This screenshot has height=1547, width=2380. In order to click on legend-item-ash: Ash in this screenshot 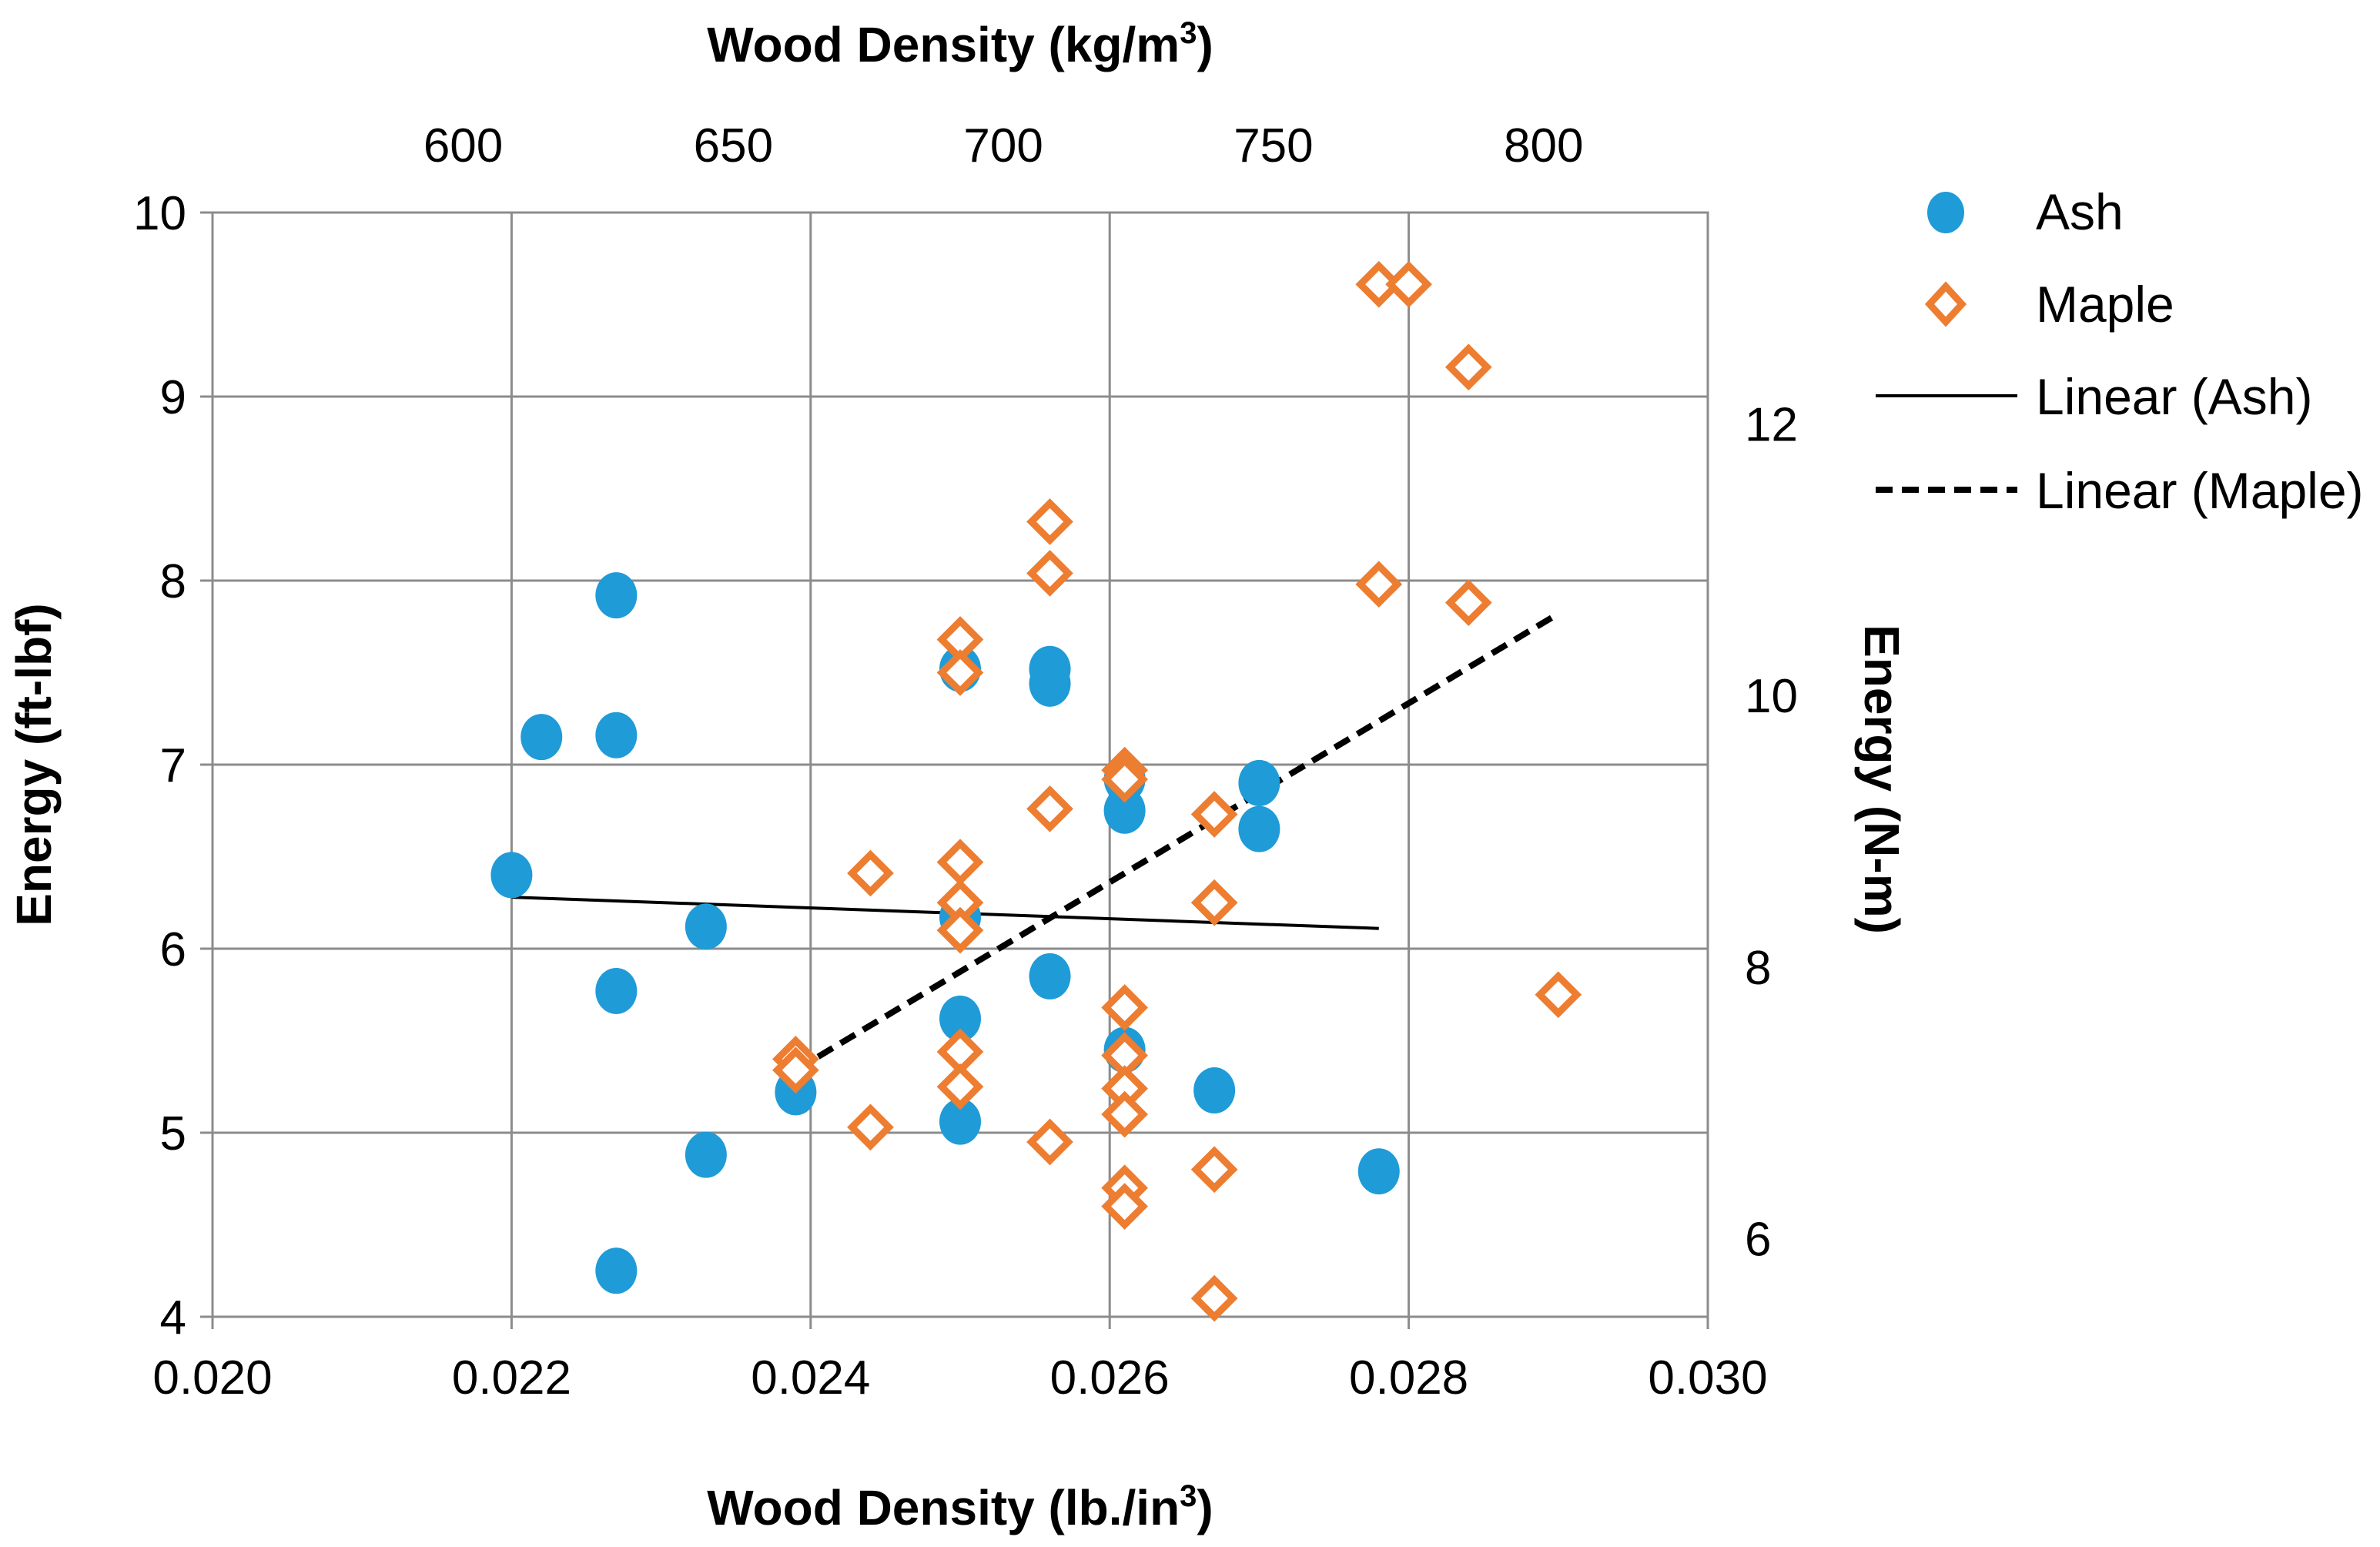, I will do `click(2025, 211)`.